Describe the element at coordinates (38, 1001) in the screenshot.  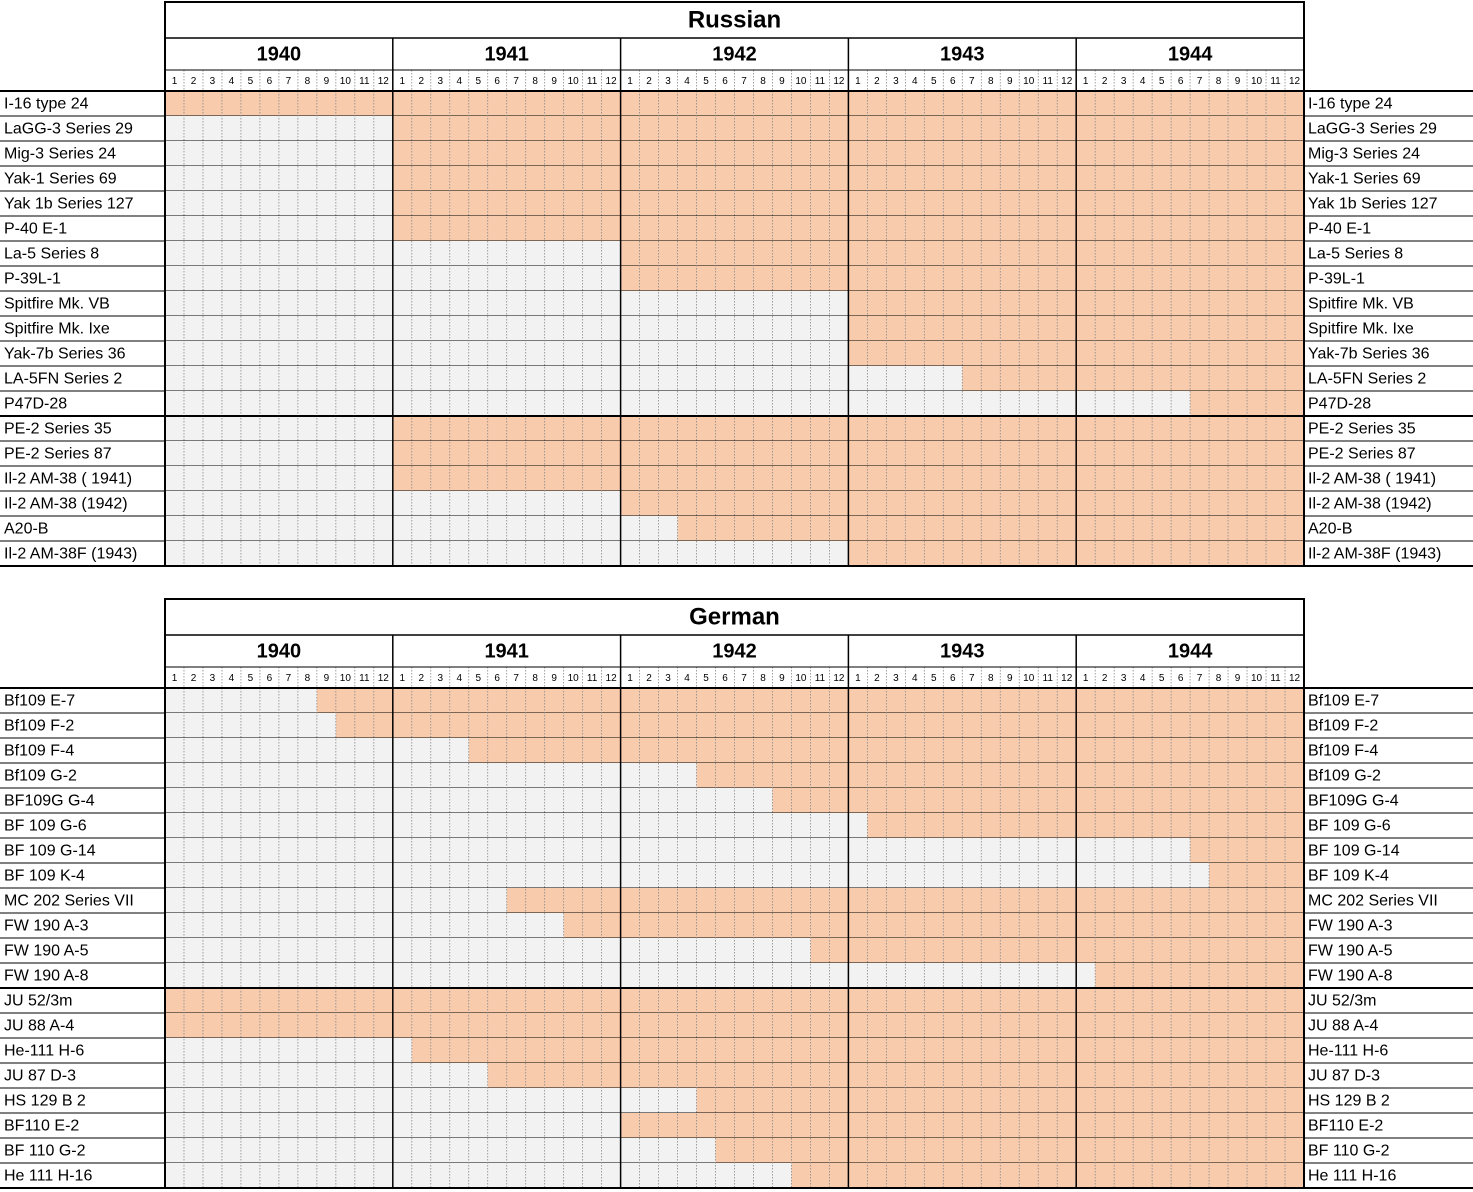
I see `row-label: JU 52/3m` at that location.